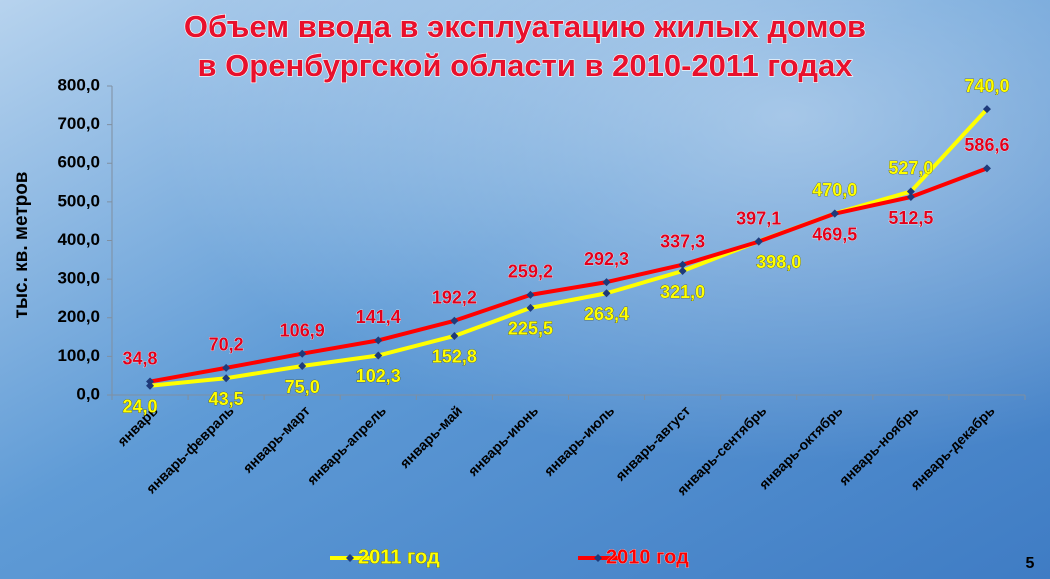 The image size is (1050, 579). What do you see at coordinates (78, 123) in the screenshot?
I see `y-tick-label: 700,0` at bounding box center [78, 123].